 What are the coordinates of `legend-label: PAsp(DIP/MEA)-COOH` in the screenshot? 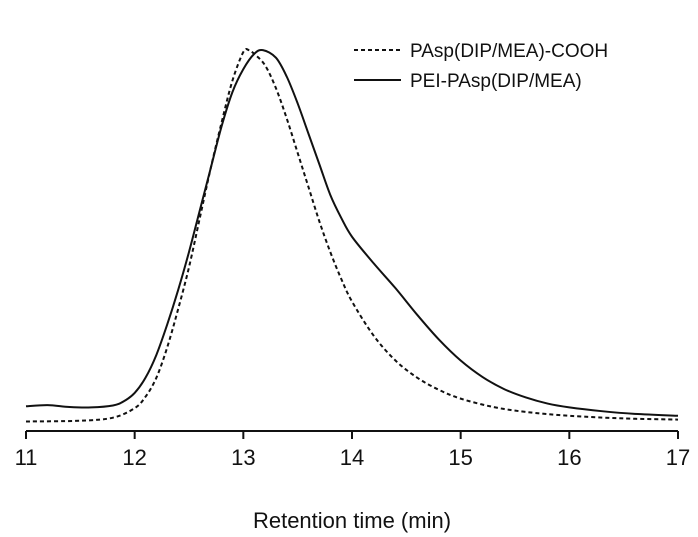 It's located at (509, 51).